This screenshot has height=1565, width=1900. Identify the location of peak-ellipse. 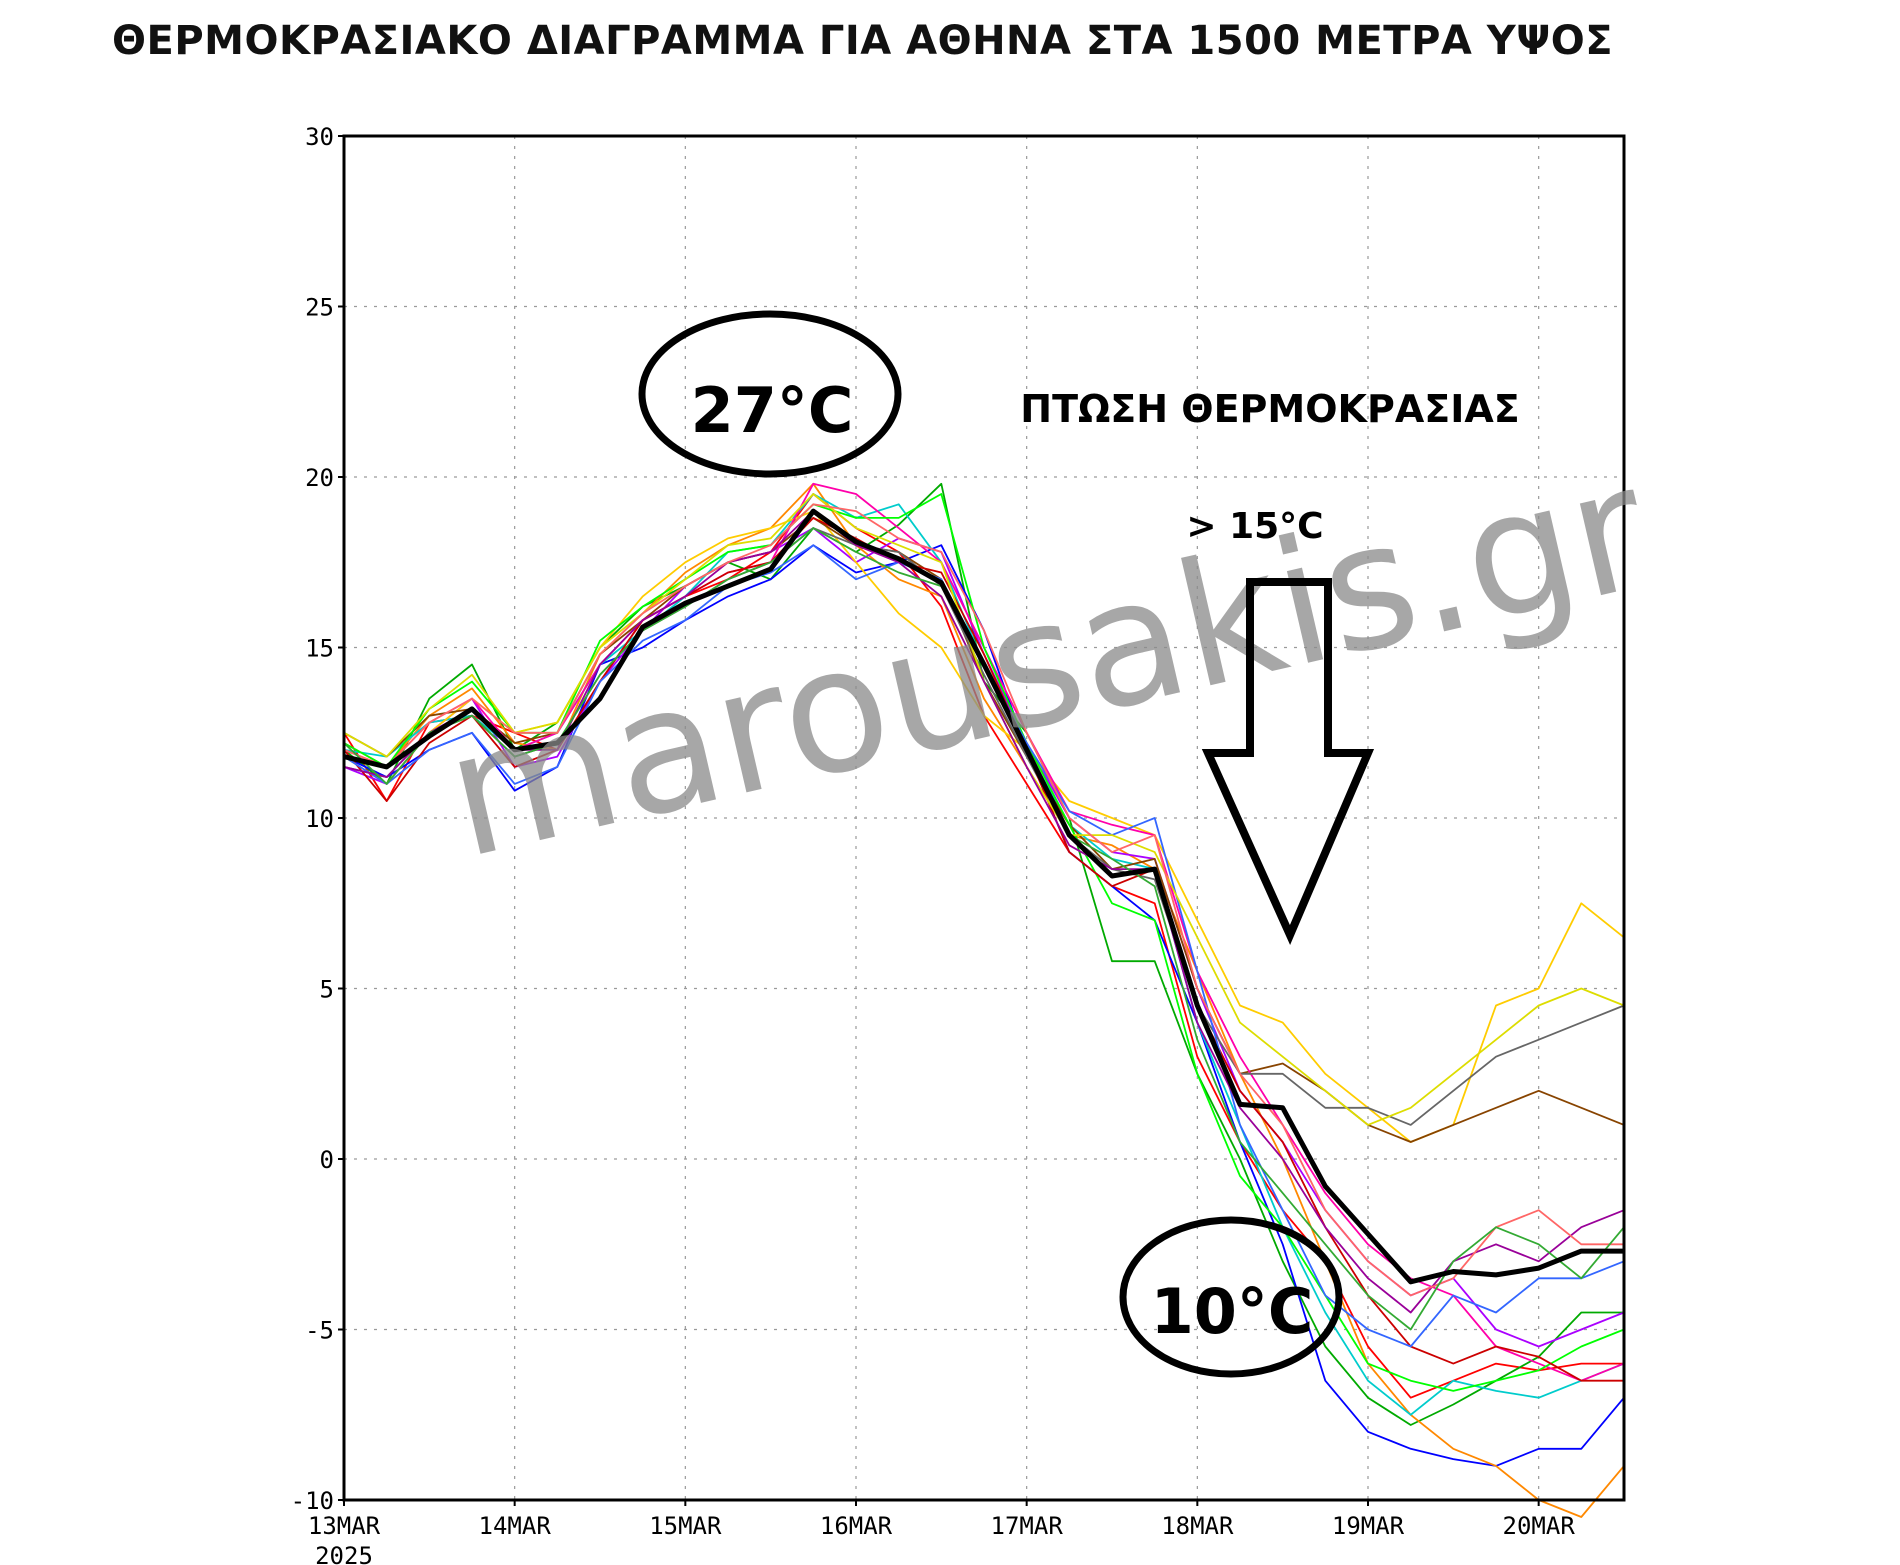
(770, 394).